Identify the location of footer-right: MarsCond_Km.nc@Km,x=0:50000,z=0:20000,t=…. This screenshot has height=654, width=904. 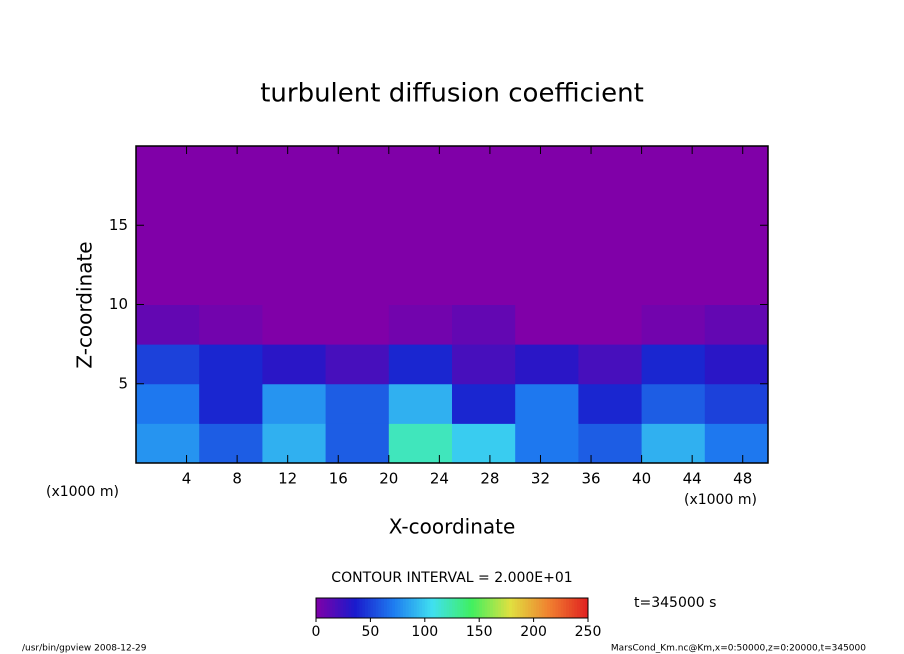
(738, 649).